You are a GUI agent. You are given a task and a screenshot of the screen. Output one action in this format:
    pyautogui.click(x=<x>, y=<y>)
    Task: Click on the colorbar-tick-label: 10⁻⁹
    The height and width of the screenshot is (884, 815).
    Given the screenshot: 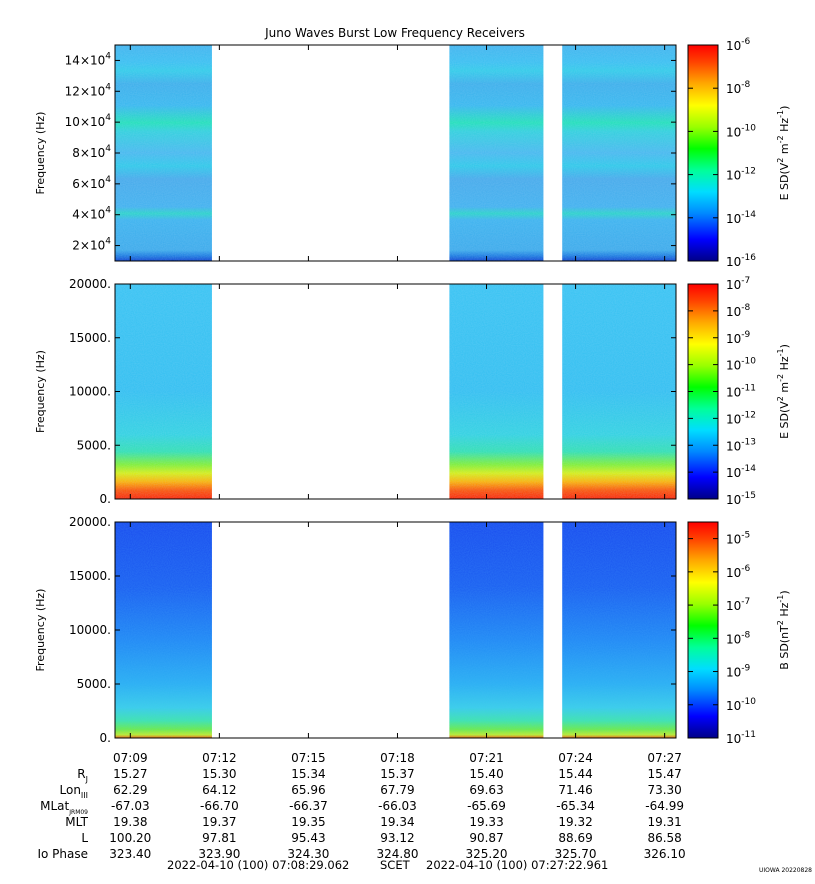 What is the action you would take?
    pyautogui.click(x=738, y=672)
    